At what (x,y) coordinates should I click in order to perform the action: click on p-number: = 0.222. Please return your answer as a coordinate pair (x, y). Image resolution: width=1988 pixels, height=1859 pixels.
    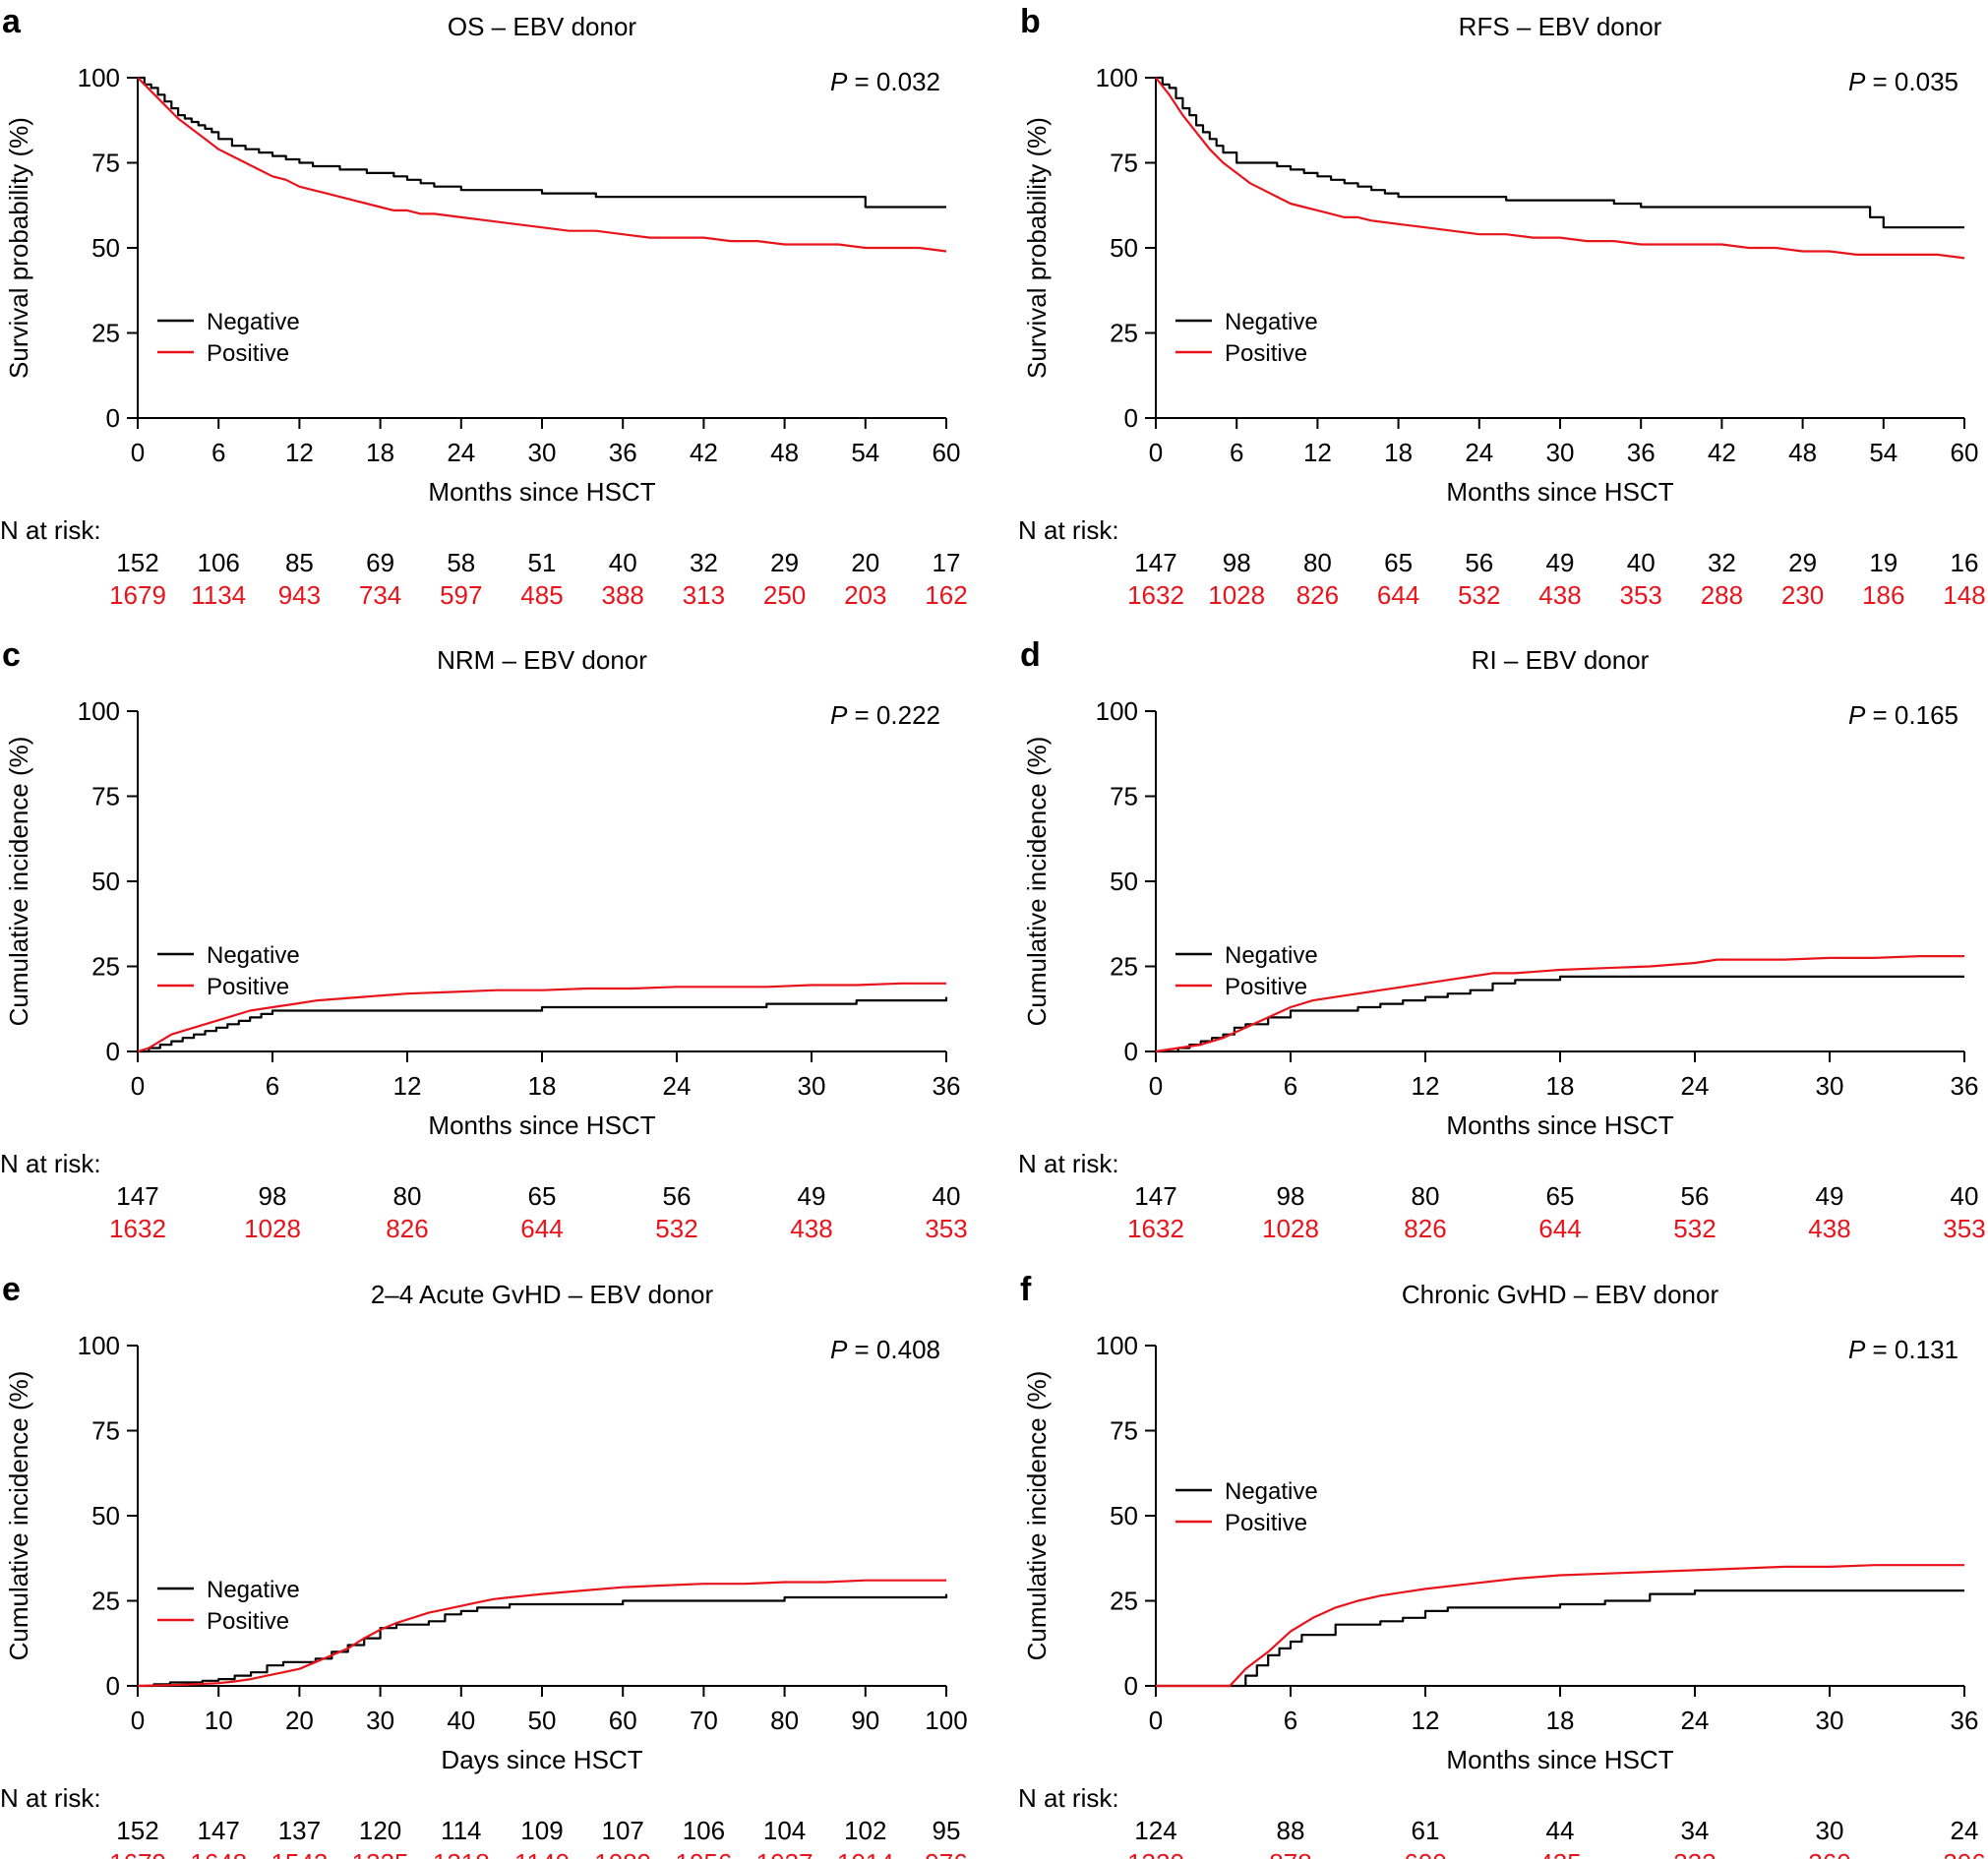
    Looking at the image, I should click on (893, 715).